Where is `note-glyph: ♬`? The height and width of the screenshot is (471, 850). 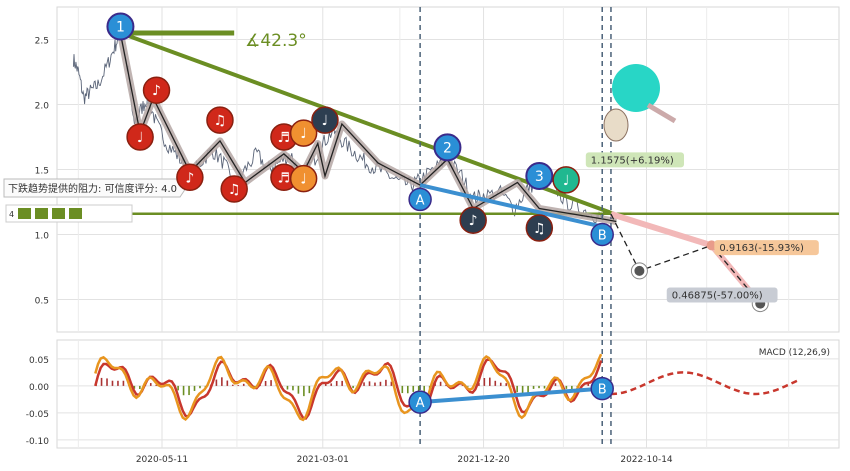 note-glyph: ♬ is located at coordinates (284, 138).